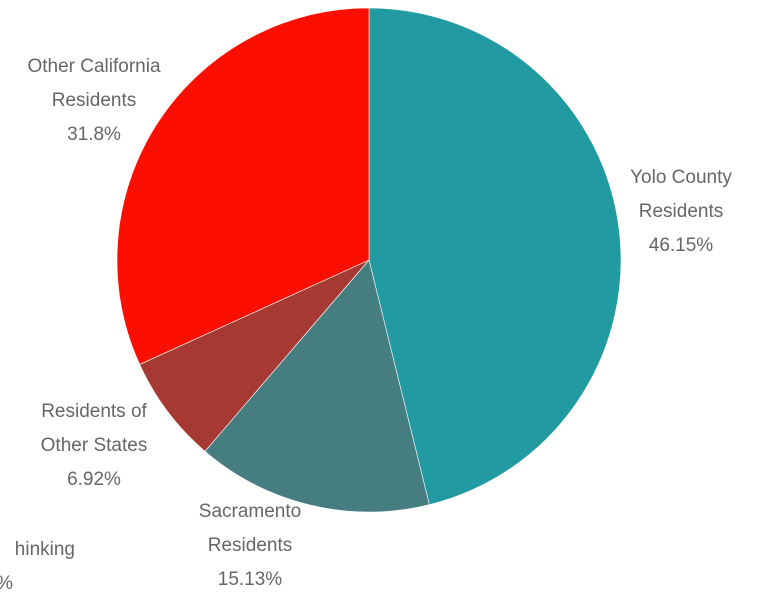 This screenshot has width=764, height=592. I want to click on partial-label-line: hinking, so click(45, 549).